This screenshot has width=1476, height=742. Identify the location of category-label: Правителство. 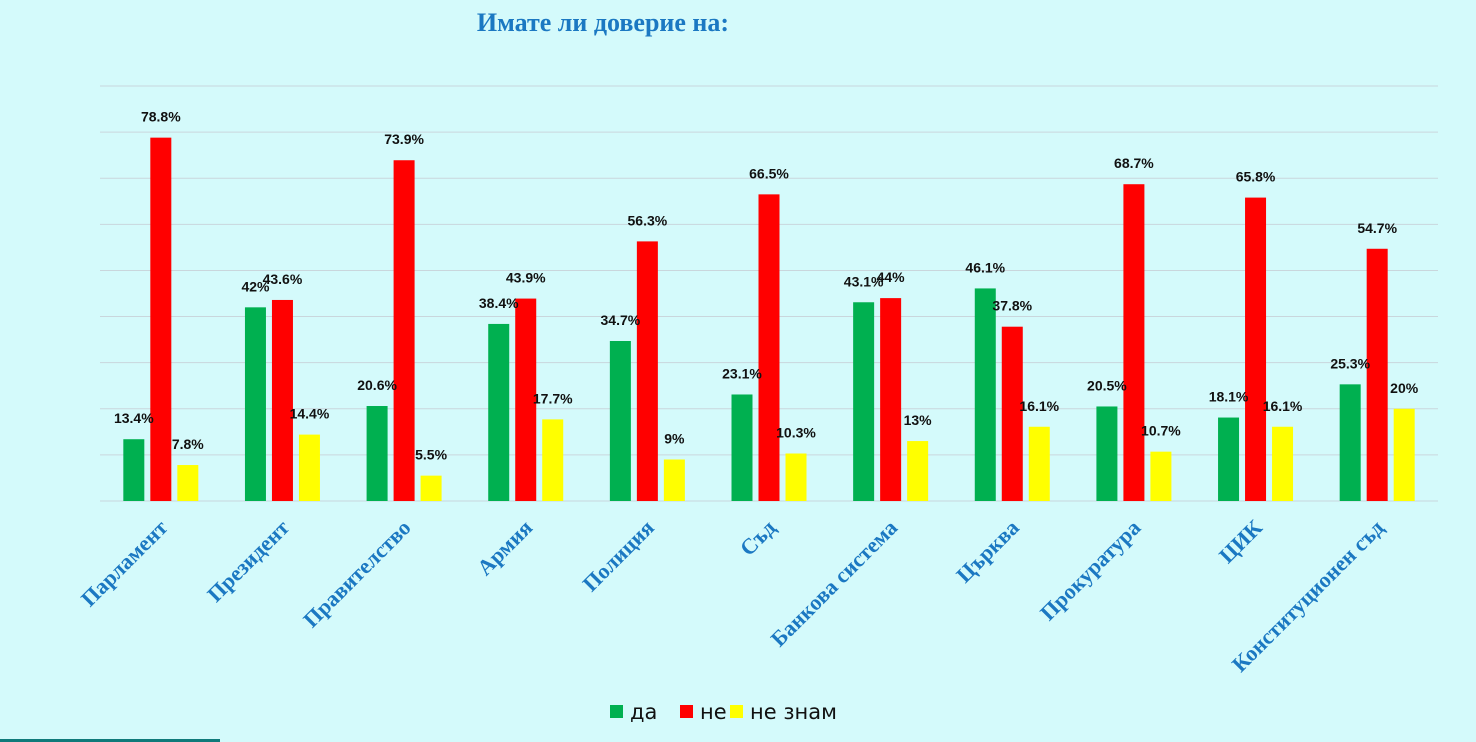
(356, 573).